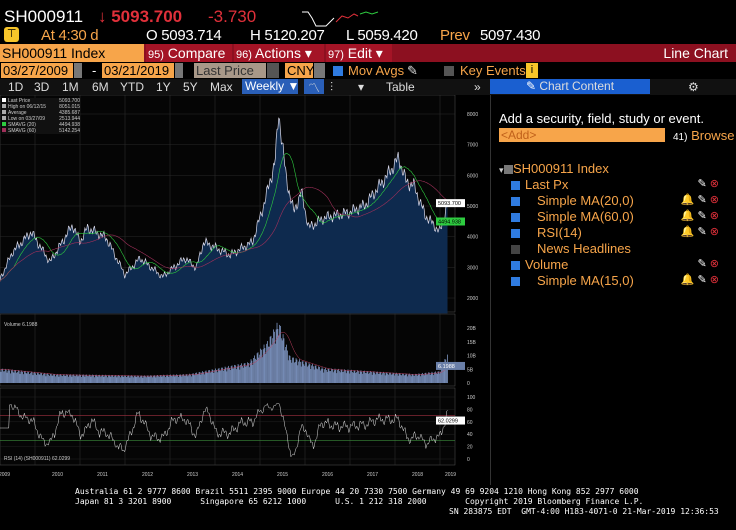  Describe the element at coordinates (270, 86) in the screenshot. I see `frequency-select: Weekly ▼` at that location.